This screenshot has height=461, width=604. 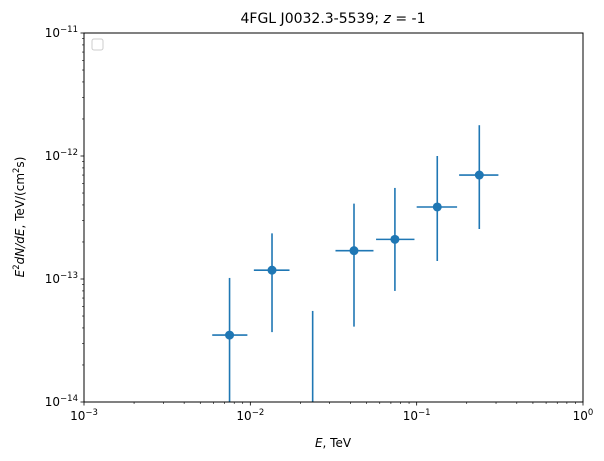 I want to click on x-tick-label: 10⁻³, so click(x=84, y=415).